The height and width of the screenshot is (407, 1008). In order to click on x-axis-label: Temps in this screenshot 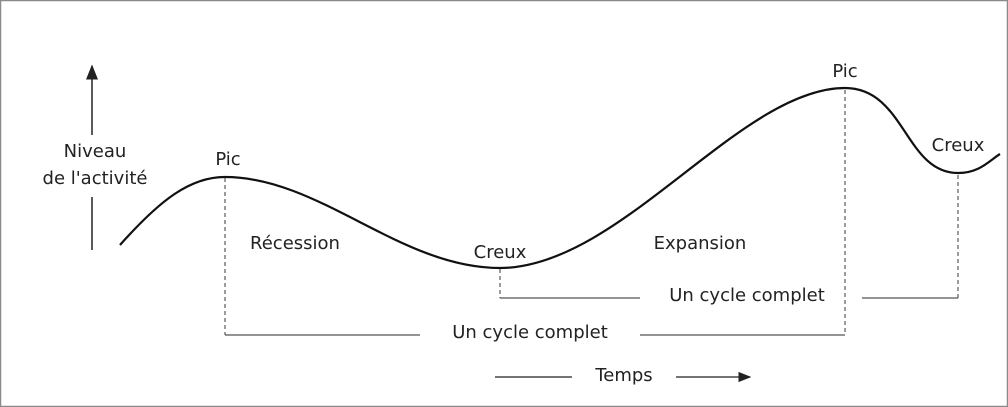, I will do `click(623, 375)`.